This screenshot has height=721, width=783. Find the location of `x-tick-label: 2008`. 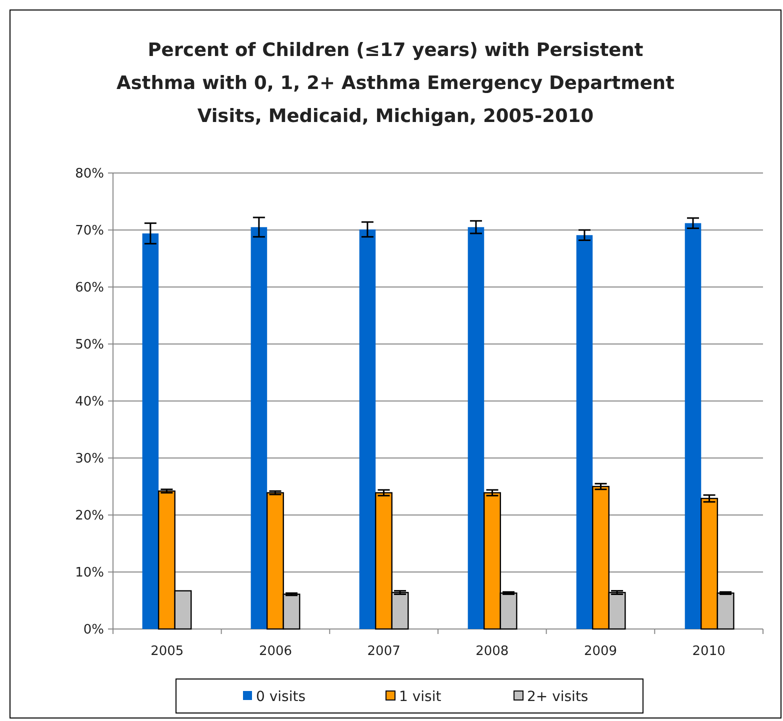

x-tick-label: 2008 is located at coordinates (492, 651).